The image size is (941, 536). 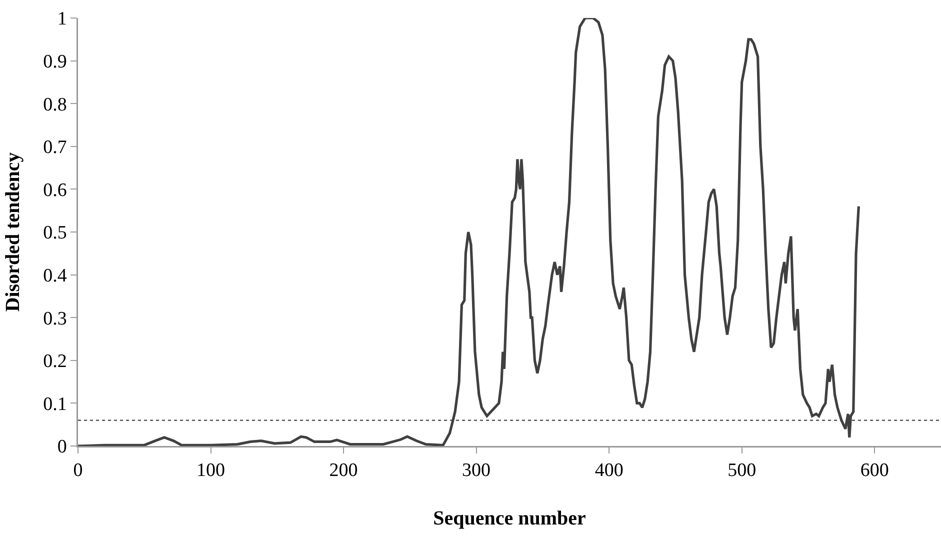 What do you see at coordinates (609, 471) in the screenshot?
I see `x-tick-label: 400` at bounding box center [609, 471].